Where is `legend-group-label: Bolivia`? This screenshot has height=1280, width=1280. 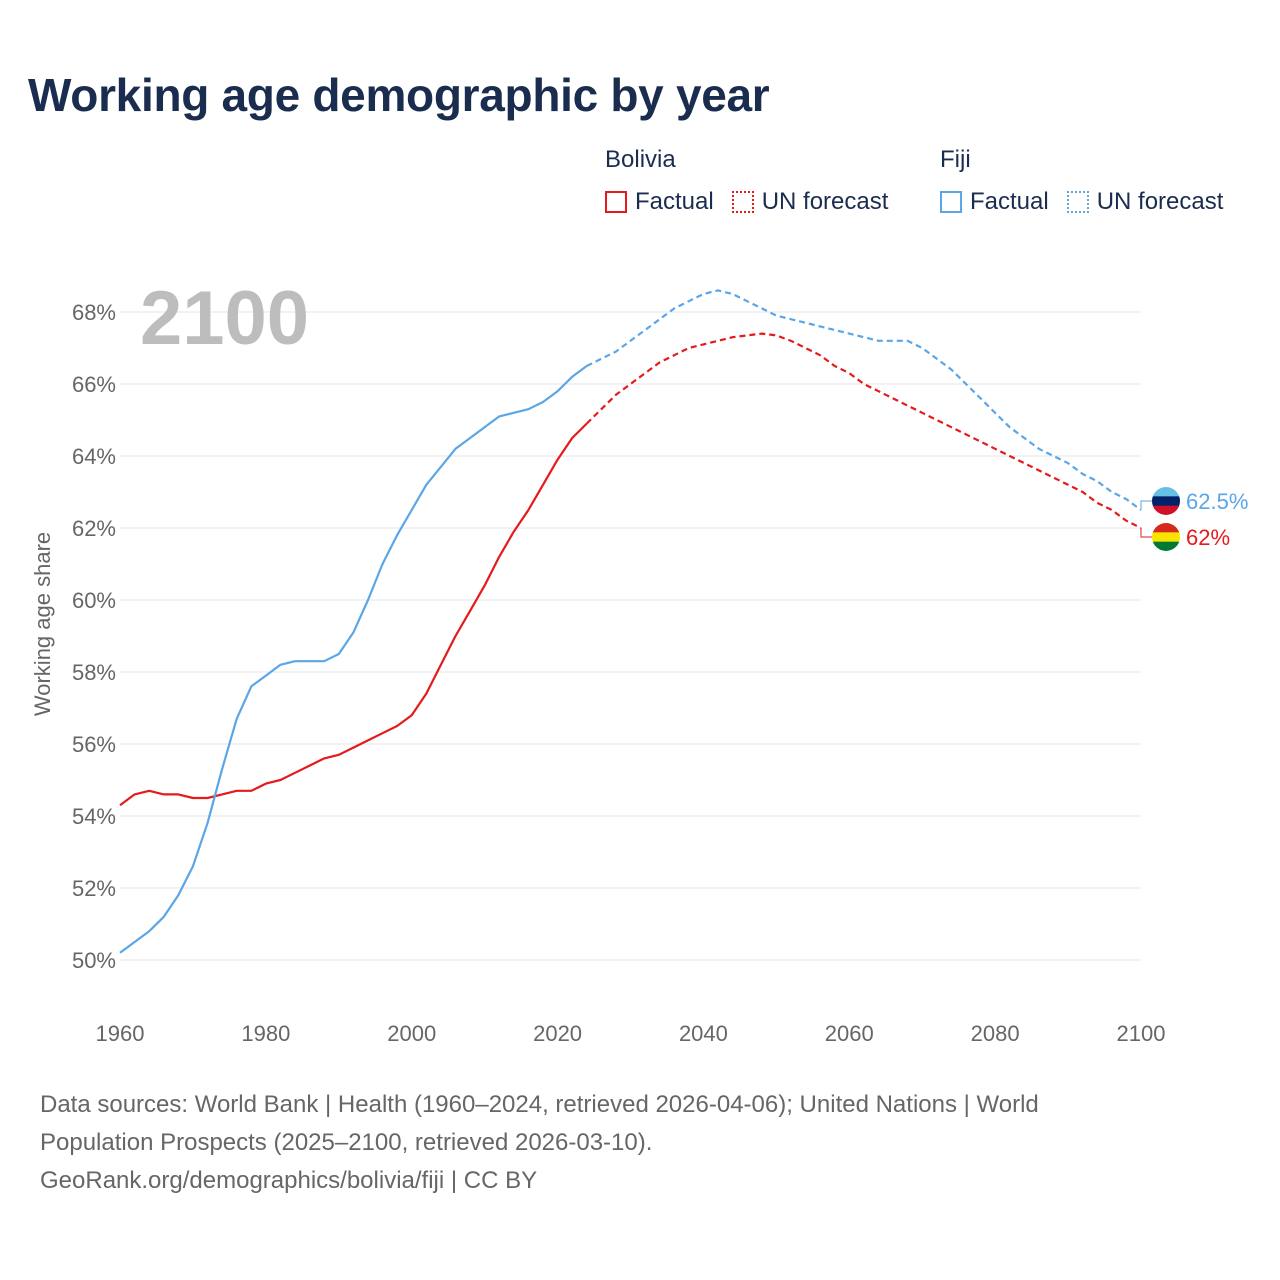
legend-group-label: Bolivia is located at coordinates (640, 159).